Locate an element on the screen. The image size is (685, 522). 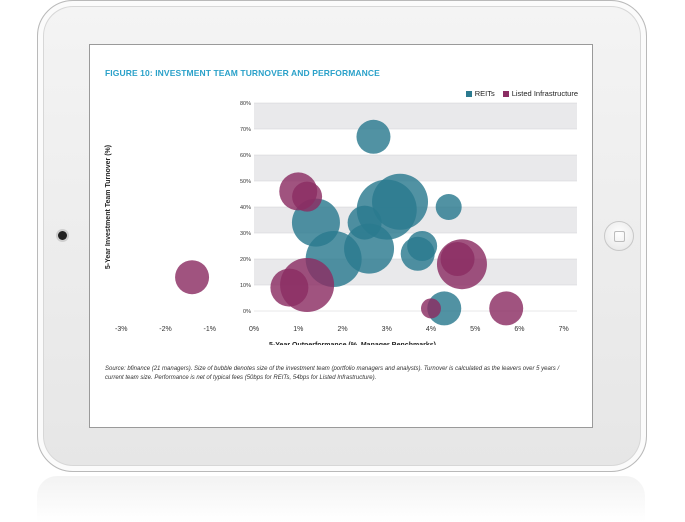
y-axis-label: 5-Year Investment Team Turnover (%) is located at coordinates (108, 207).